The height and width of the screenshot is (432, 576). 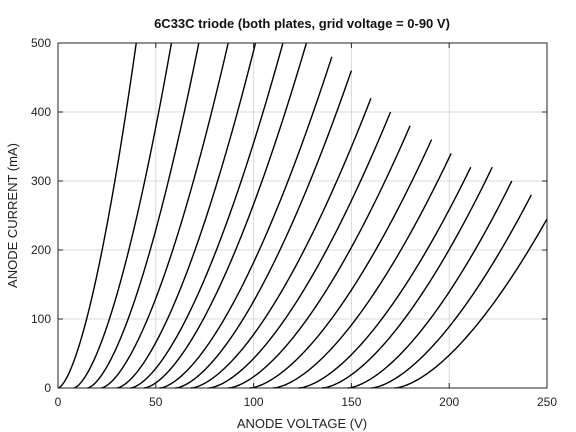 I want to click on y-tick-label: 0, so click(x=47, y=388).